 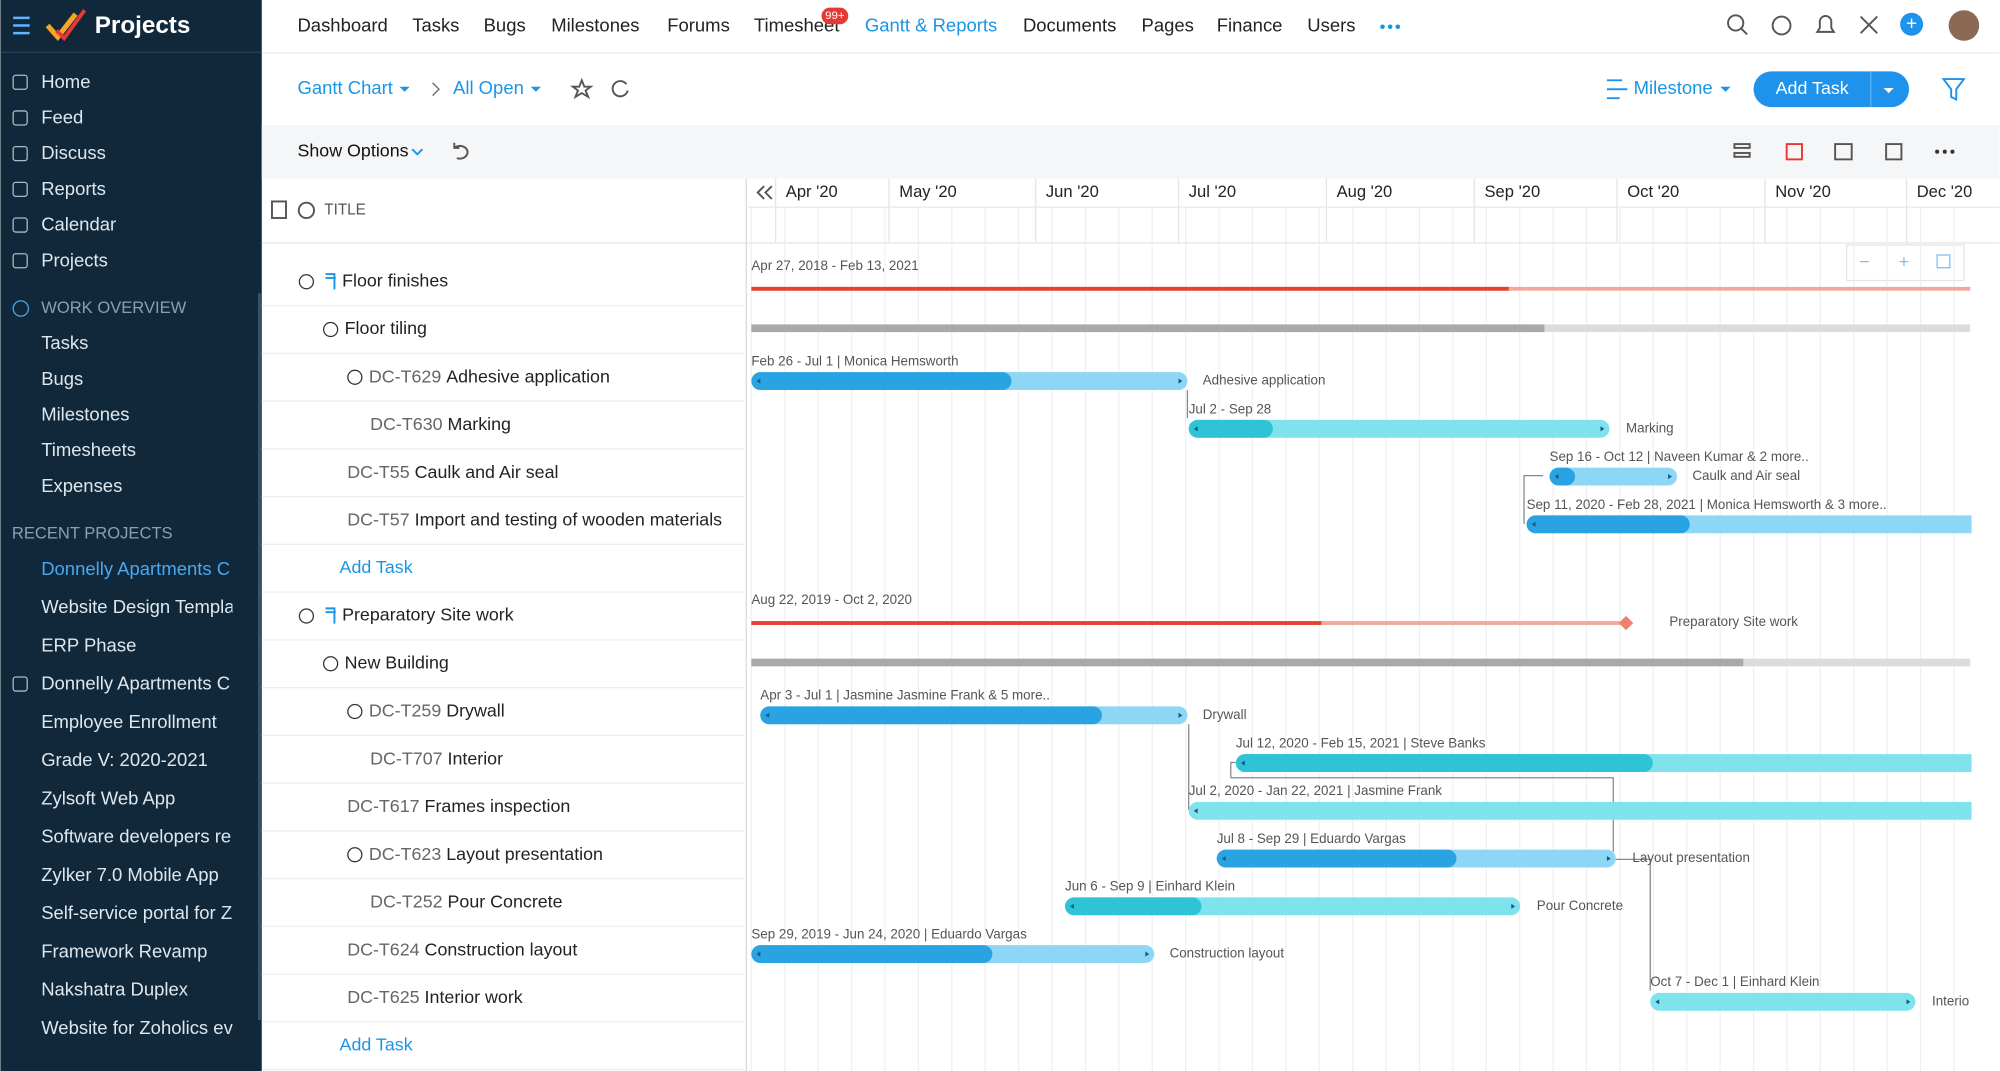 What do you see at coordinates (435, 997) in the screenshot?
I see `row-title: DC-T625 Interior work` at bounding box center [435, 997].